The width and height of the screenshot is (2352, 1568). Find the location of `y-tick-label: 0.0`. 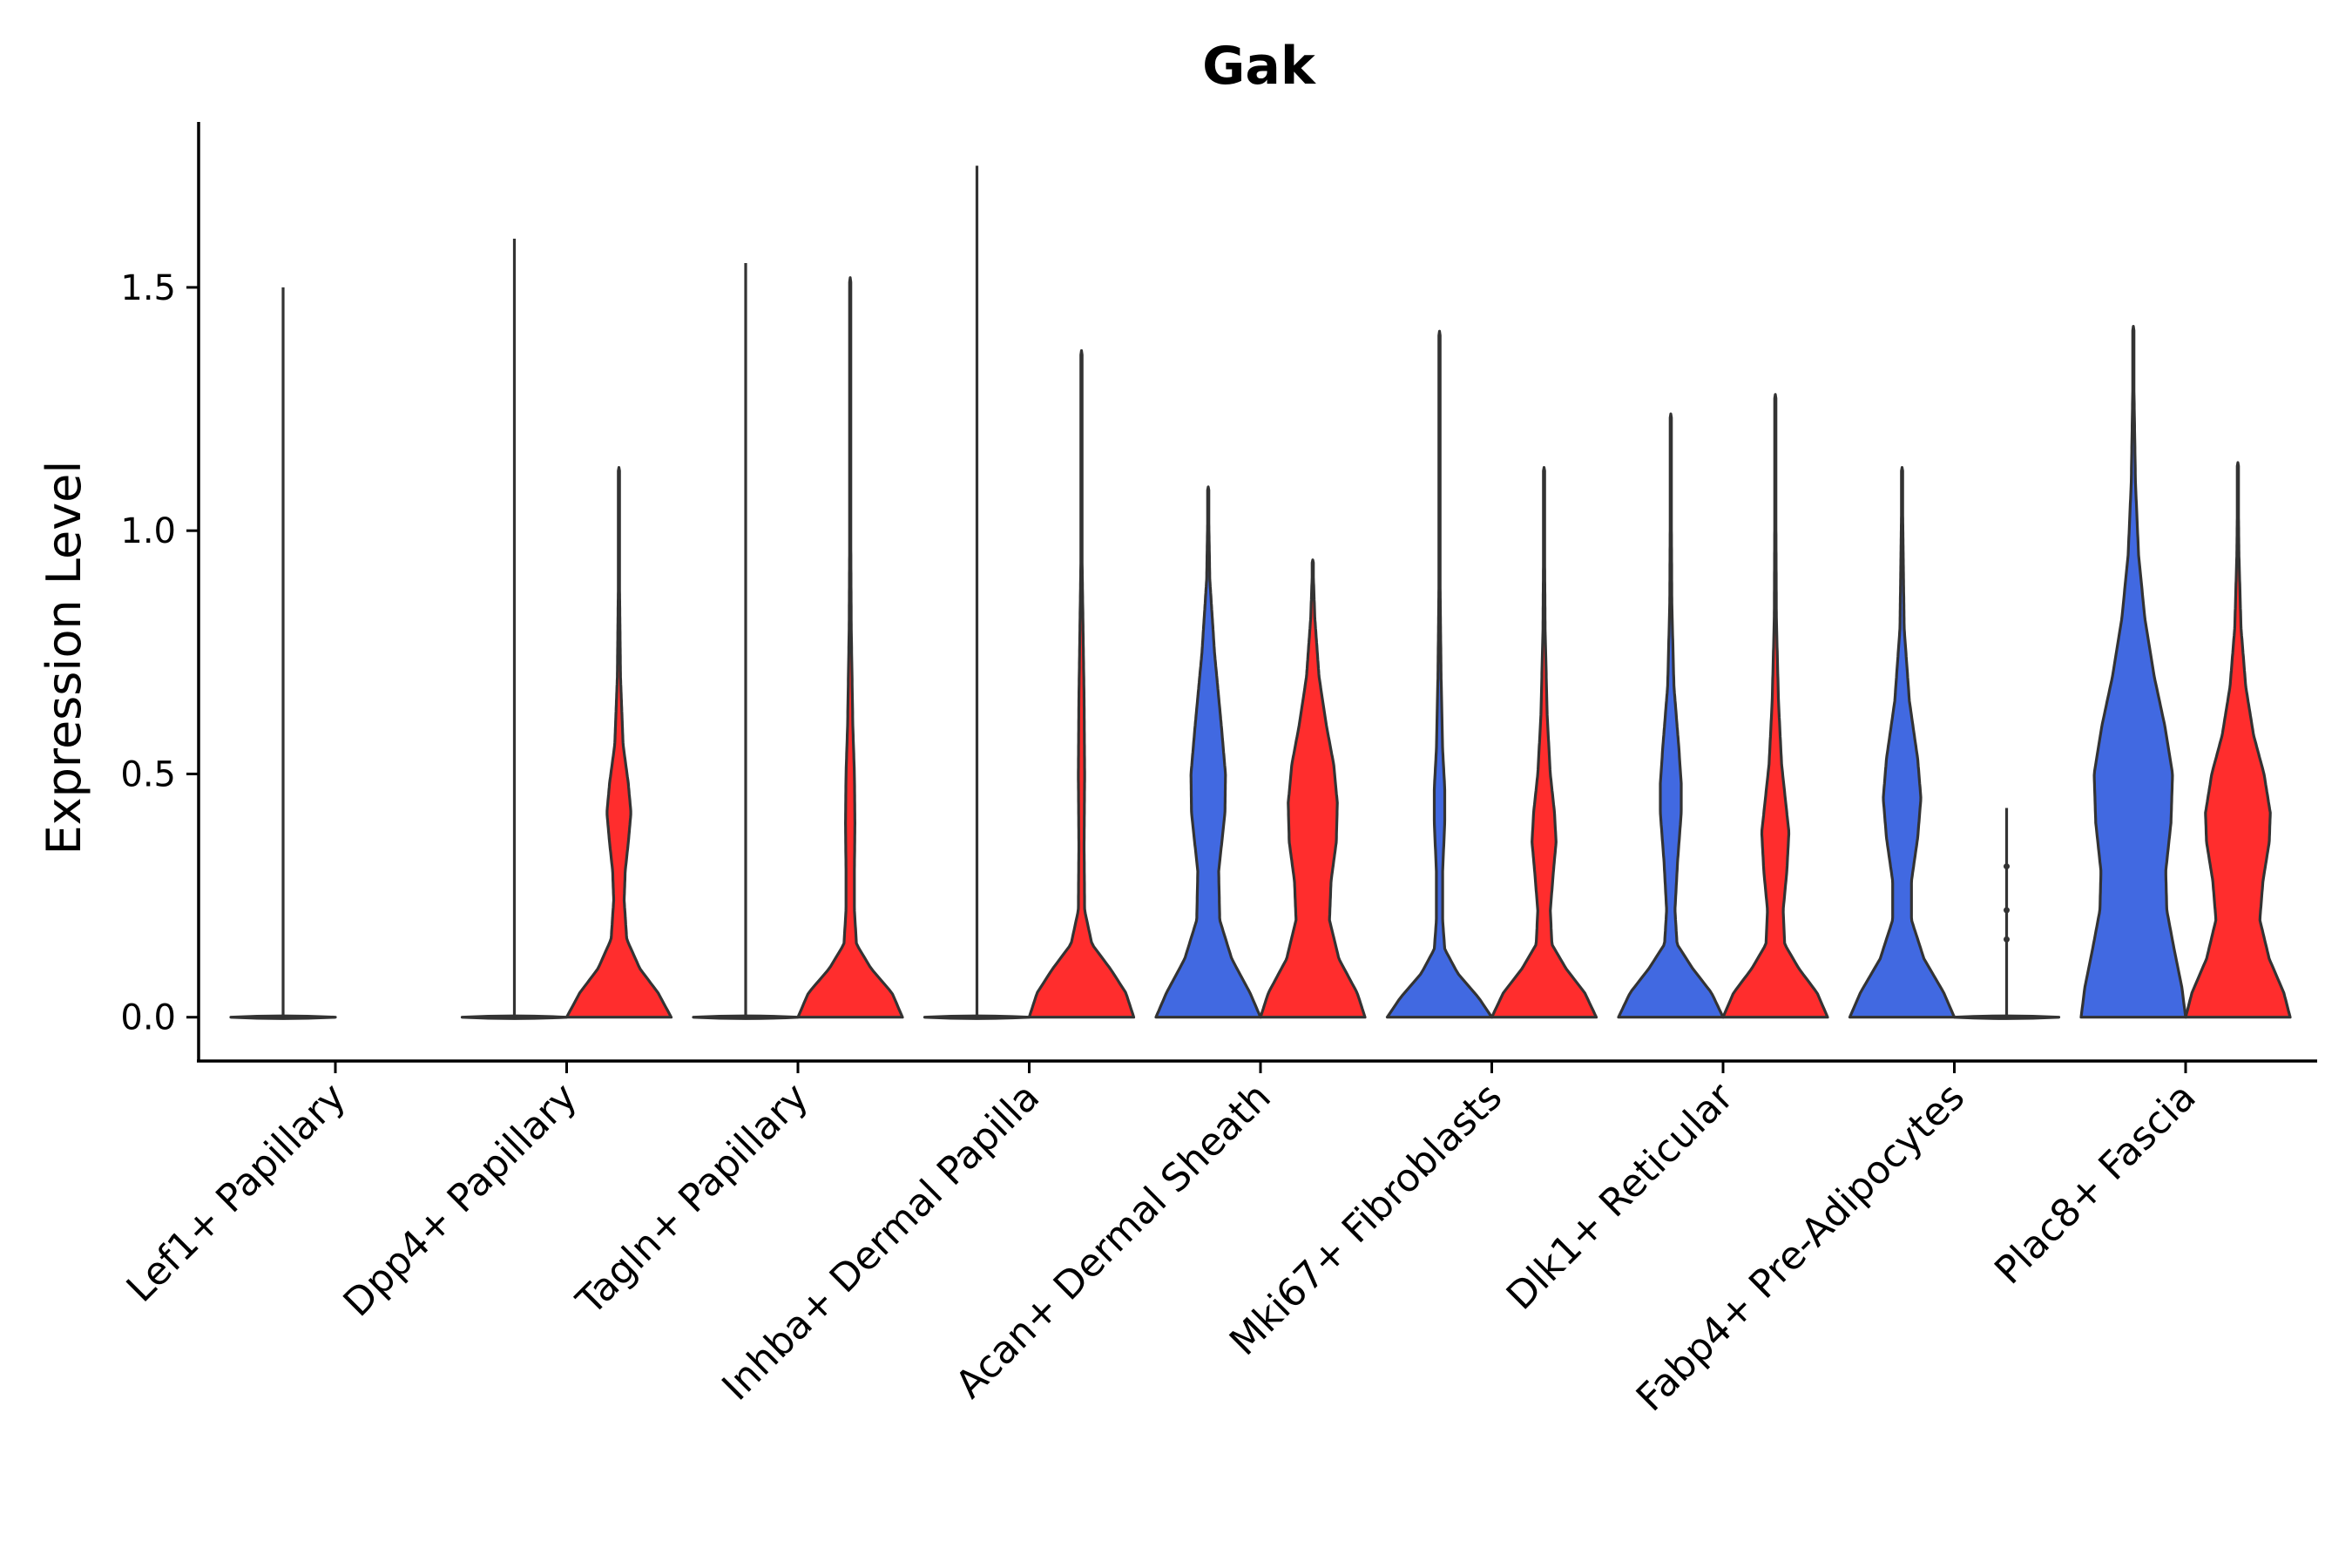

y-tick-label: 0.0 is located at coordinates (148, 1018).